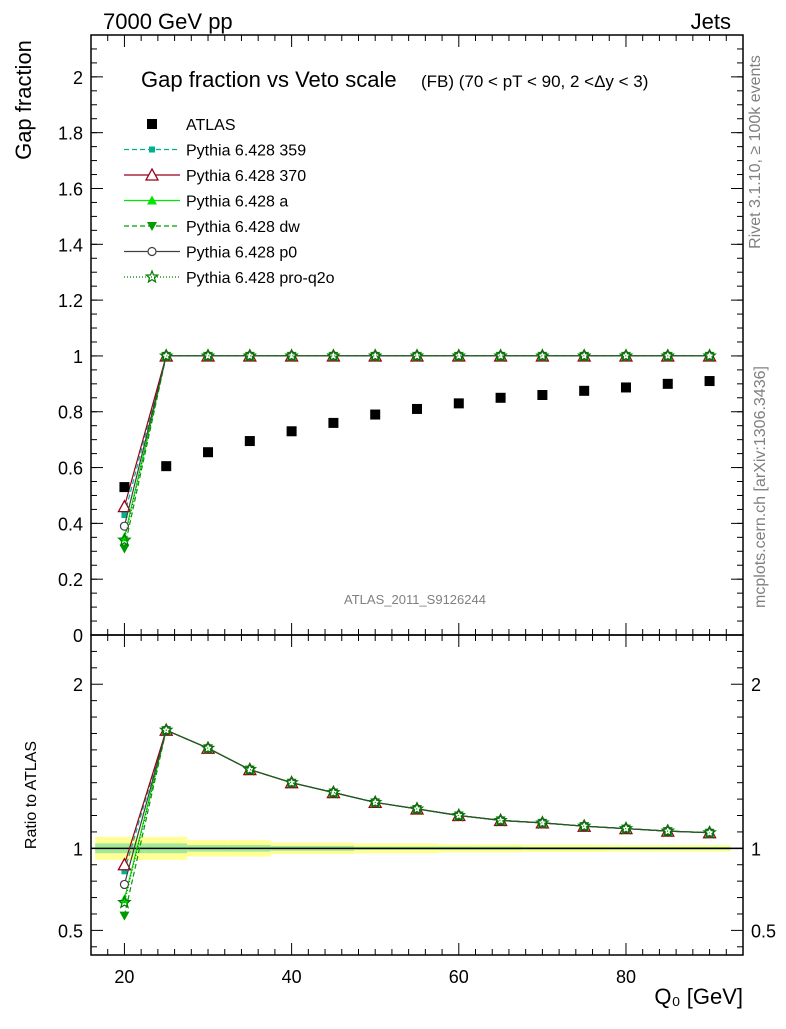 The height and width of the screenshot is (1029, 786). I want to click on xtick-label: 60, so click(459, 977).